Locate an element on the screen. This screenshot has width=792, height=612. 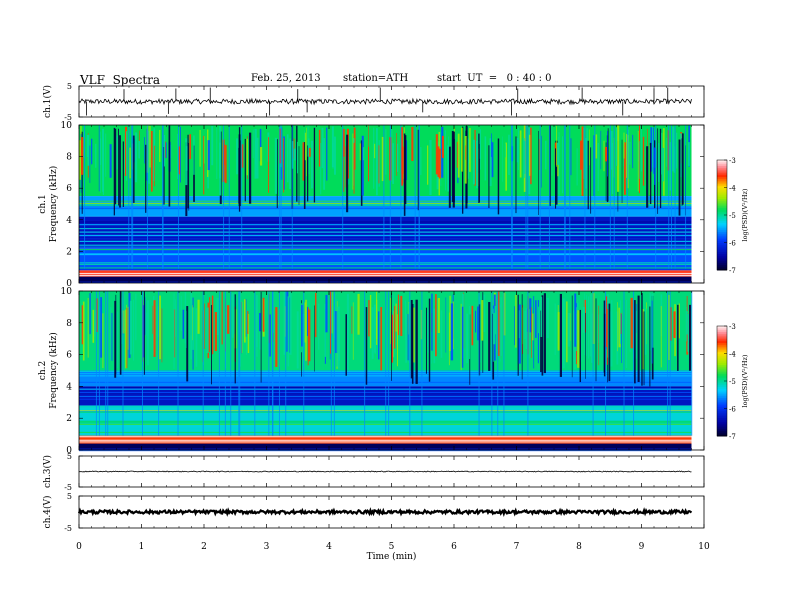
psd-band is located at coordinates (385, 279).